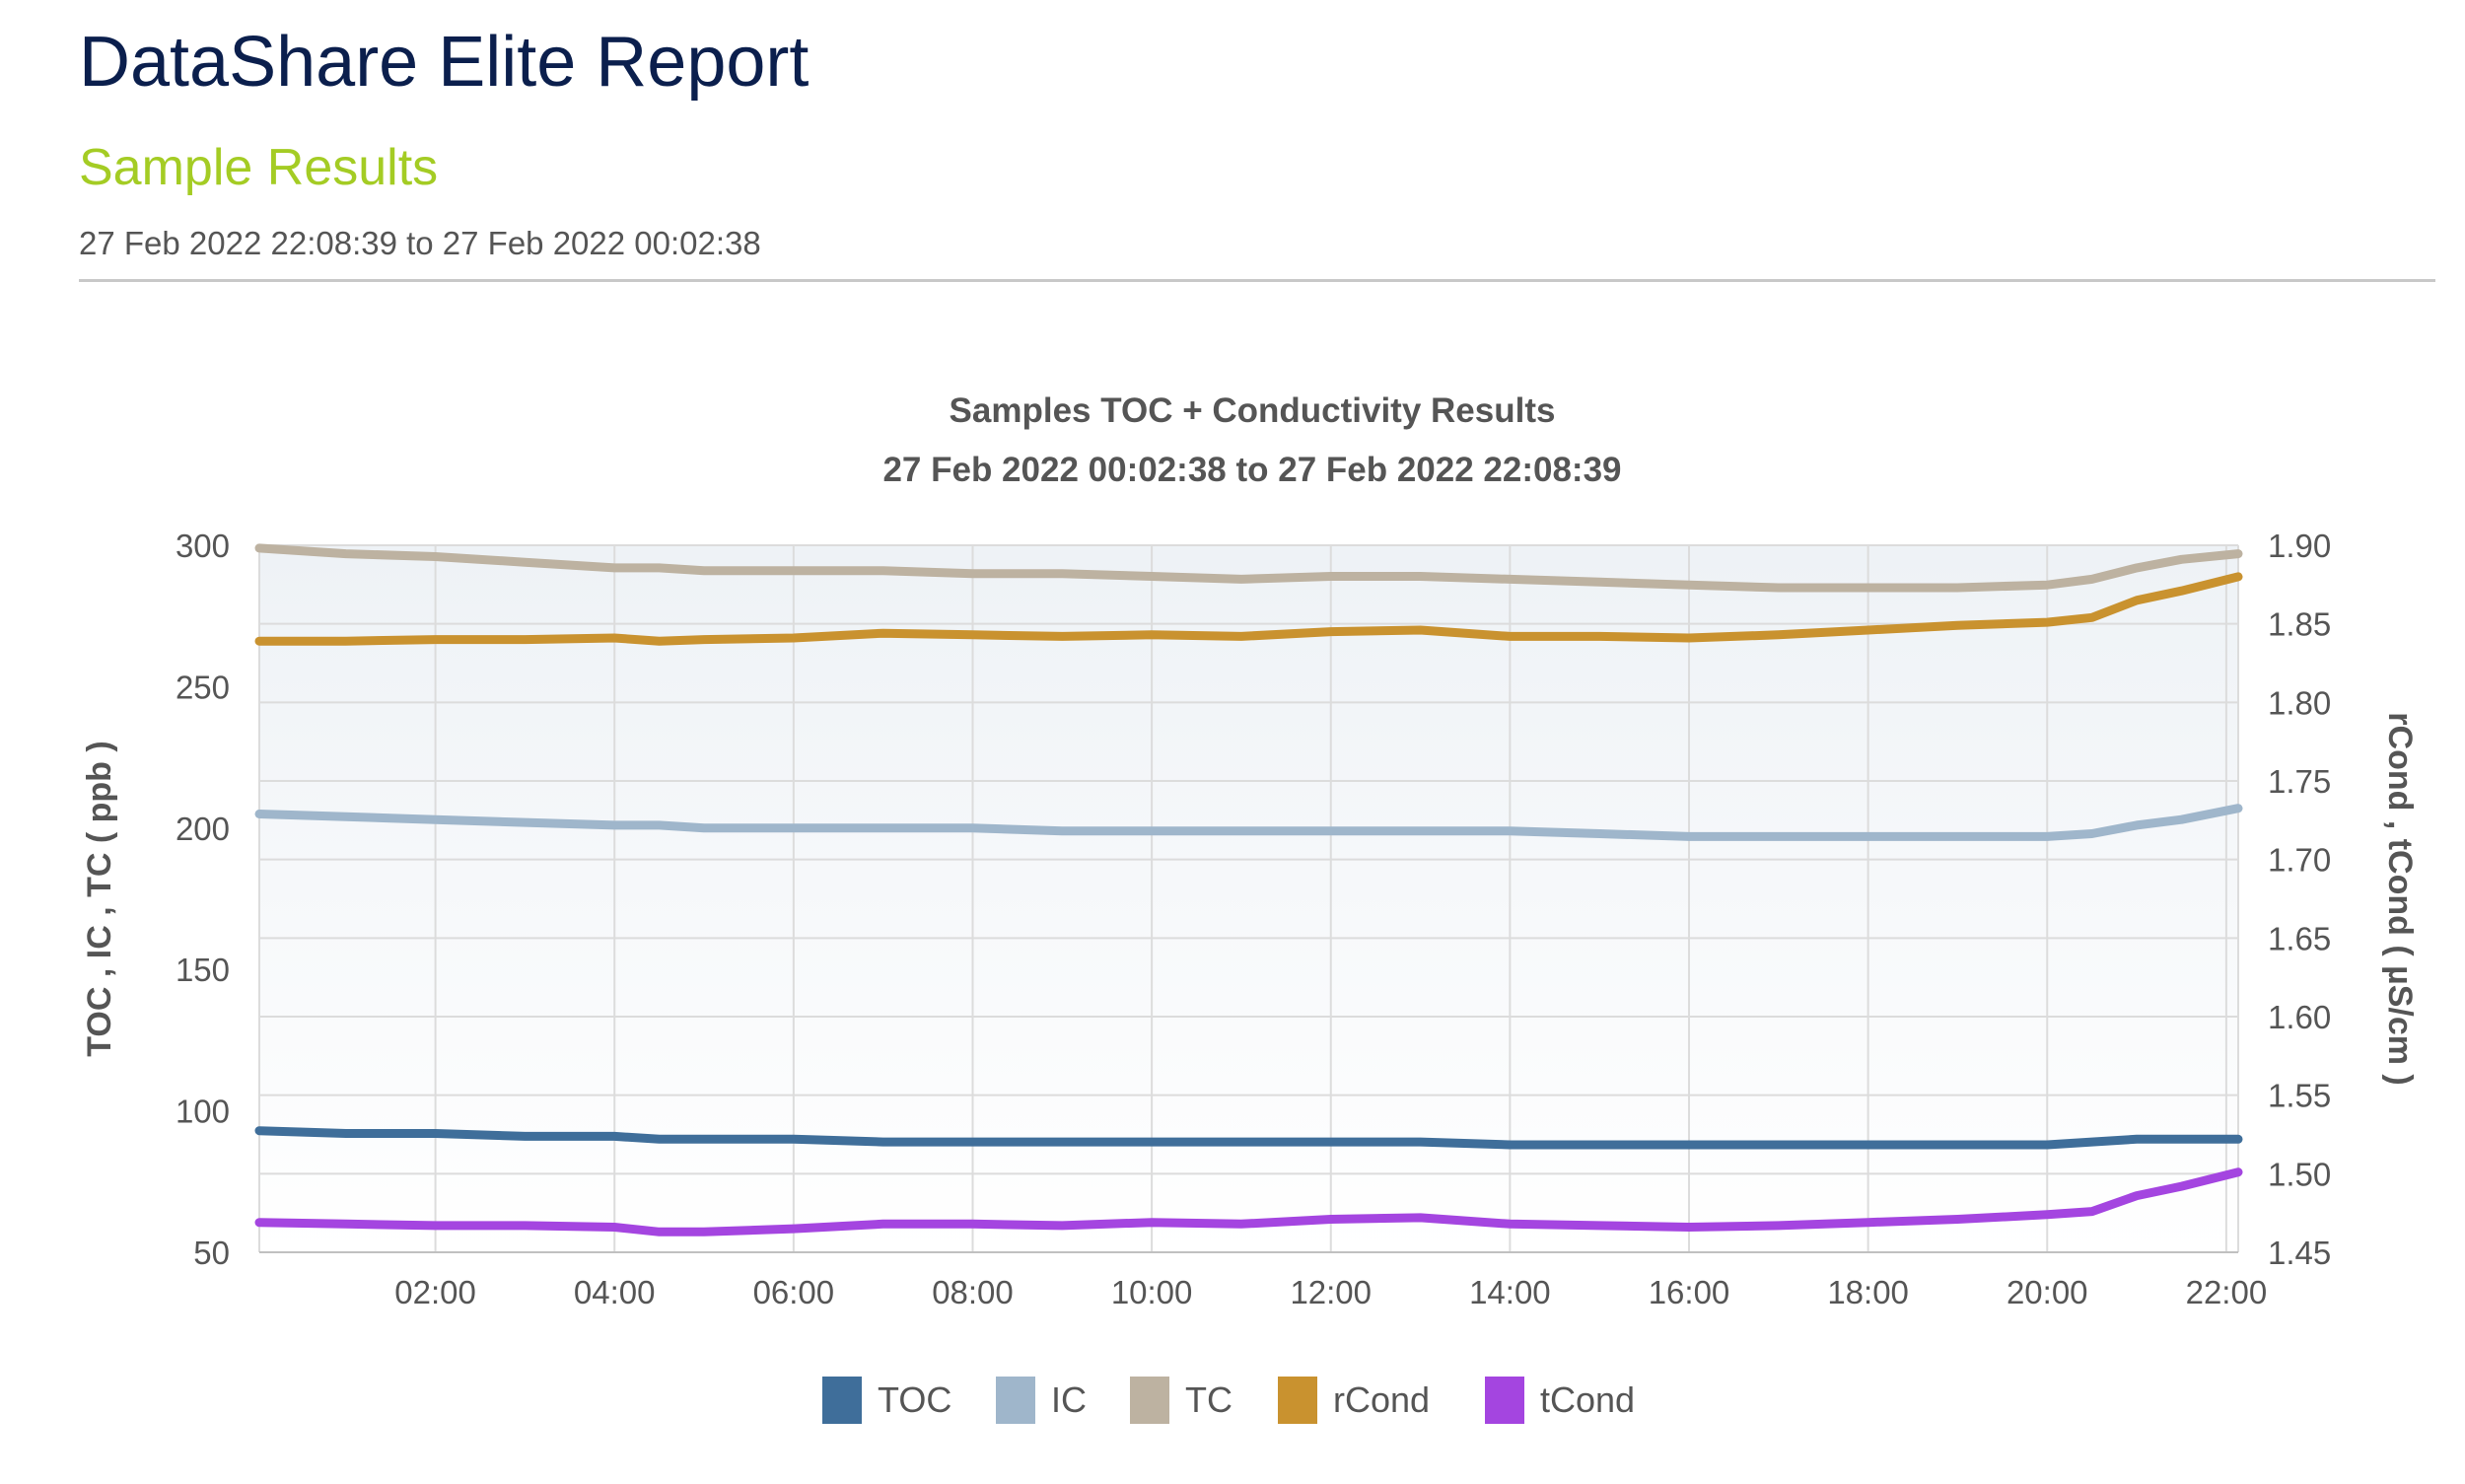 This screenshot has height=1484, width=2465. What do you see at coordinates (1248, 1138) in the screenshot?
I see `series-line-toc` at bounding box center [1248, 1138].